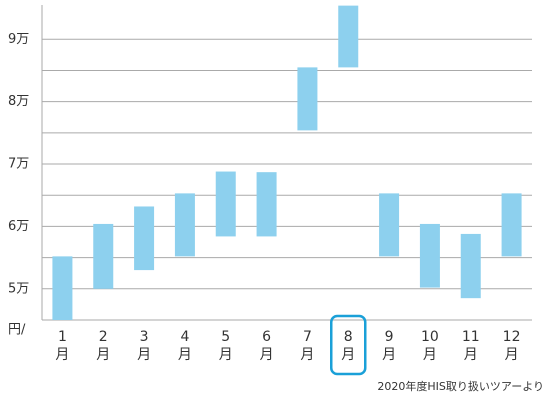  What do you see at coordinates (17, 330) in the screenshot?
I see `y-unit: 円/` at bounding box center [17, 330].